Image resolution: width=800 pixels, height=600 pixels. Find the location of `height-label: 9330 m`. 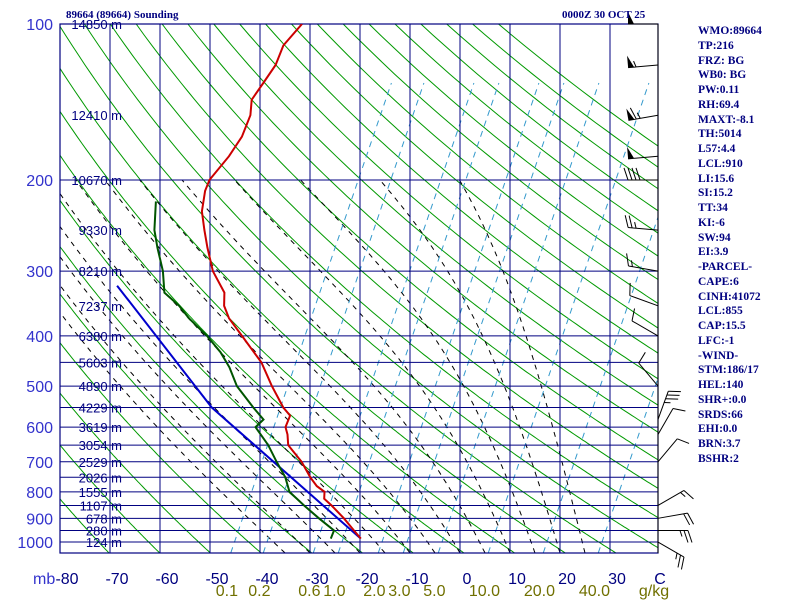

height-label: 9330 m is located at coordinates (100, 230).